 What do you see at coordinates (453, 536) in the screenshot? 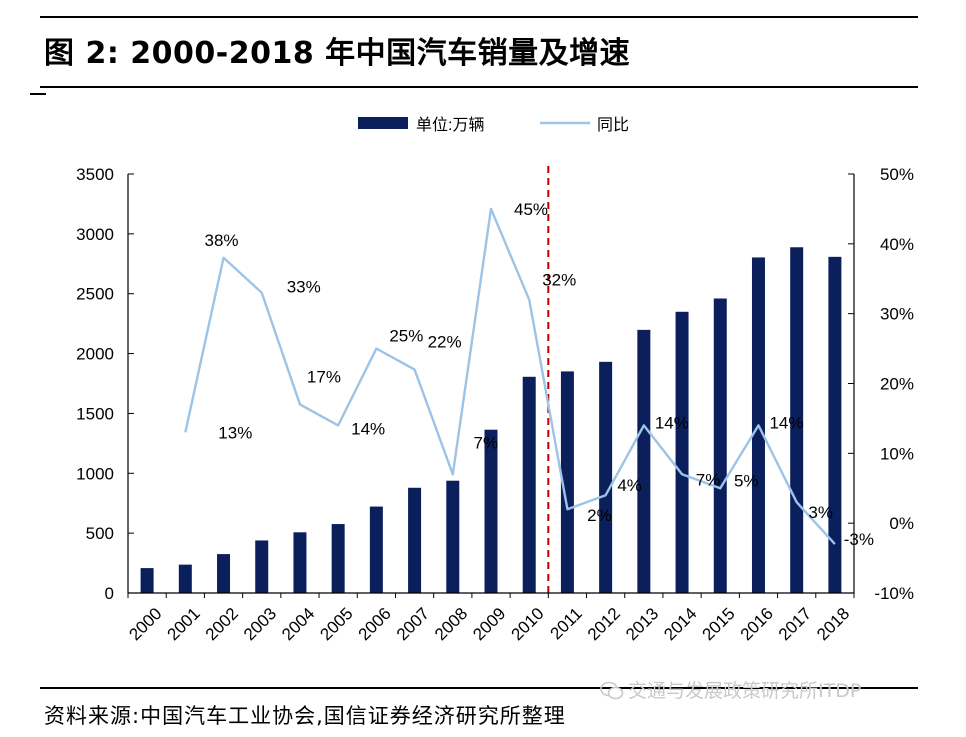
I see `bar-2008` at bounding box center [453, 536].